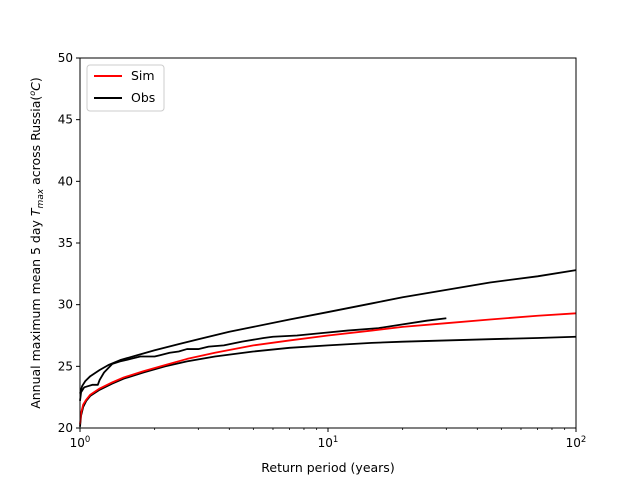 This screenshot has width=640, height=480. What do you see at coordinates (35, 142) in the screenshot?
I see `y-axis-label-suffix: across Russia(` at bounding box center [35, 142].